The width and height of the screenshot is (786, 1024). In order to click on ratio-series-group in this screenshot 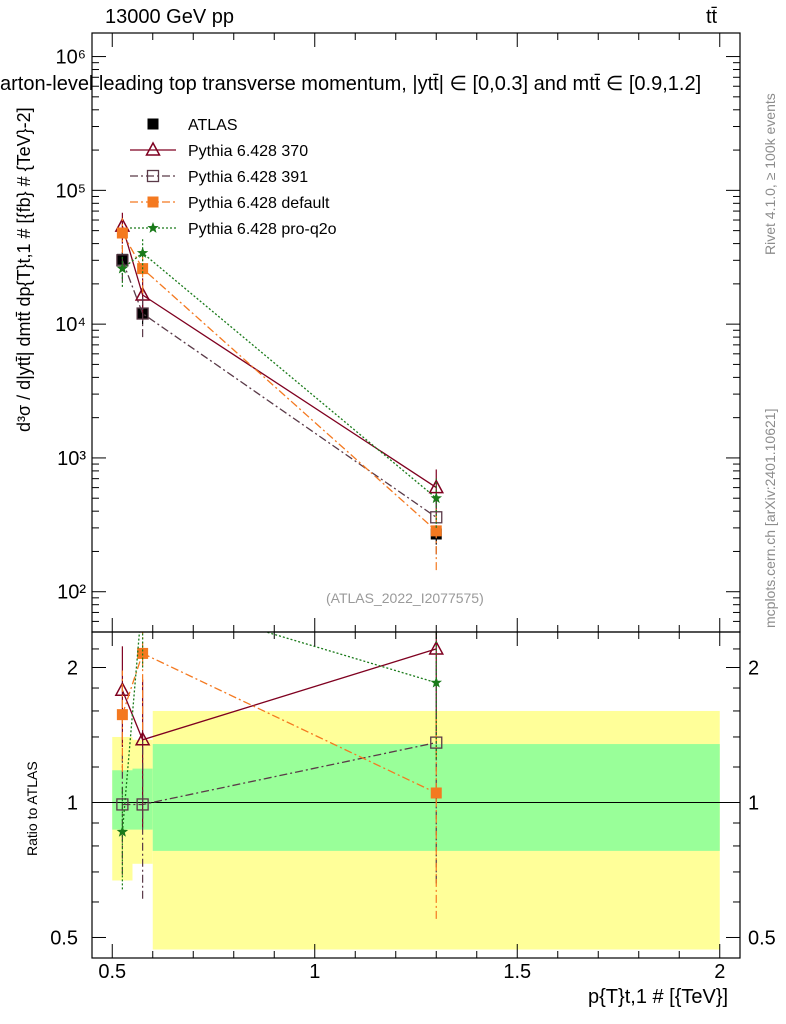, I will do `click(279, 754)`.